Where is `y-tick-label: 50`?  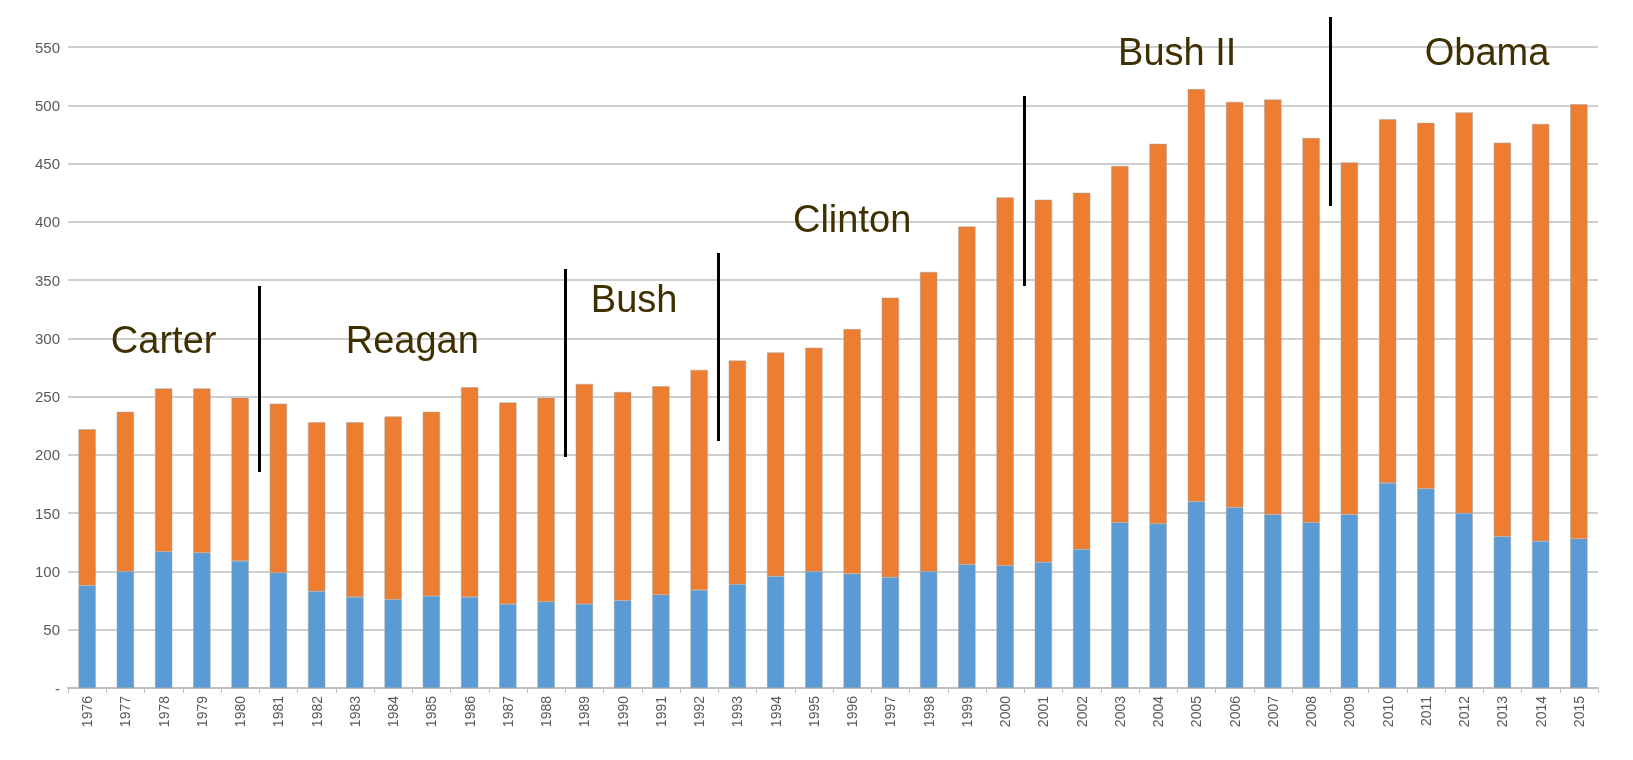 y-tick-label: 50 is located at coordinates (51, 630).